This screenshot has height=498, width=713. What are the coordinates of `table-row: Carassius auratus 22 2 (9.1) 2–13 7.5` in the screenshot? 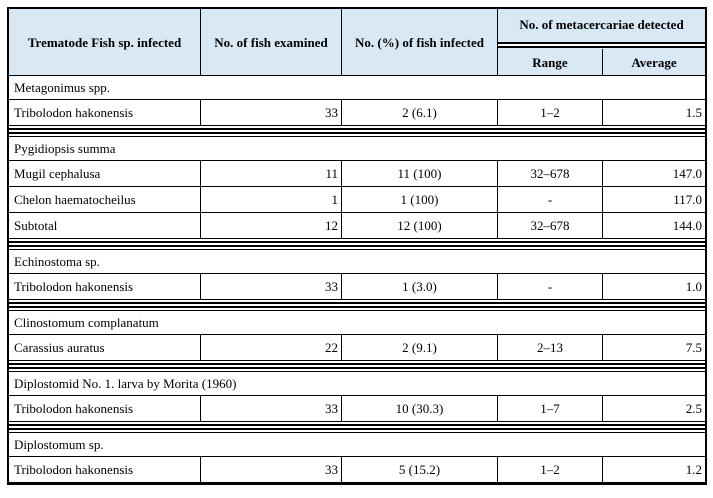 It's located at (357, 347).